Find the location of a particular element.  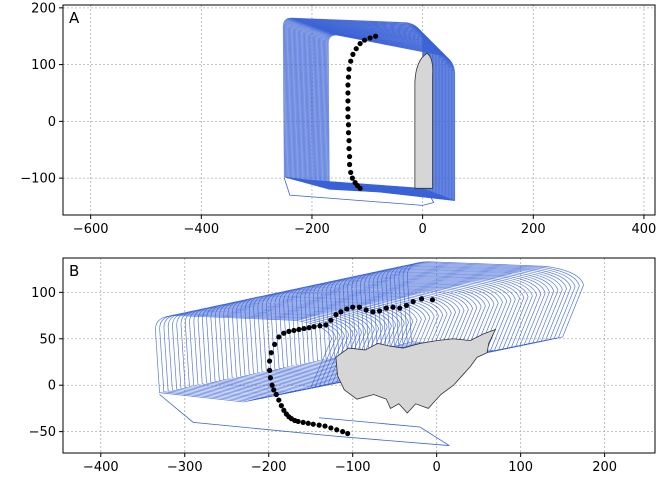

x-tick-label: 0 is located at coordinates (437, 467).